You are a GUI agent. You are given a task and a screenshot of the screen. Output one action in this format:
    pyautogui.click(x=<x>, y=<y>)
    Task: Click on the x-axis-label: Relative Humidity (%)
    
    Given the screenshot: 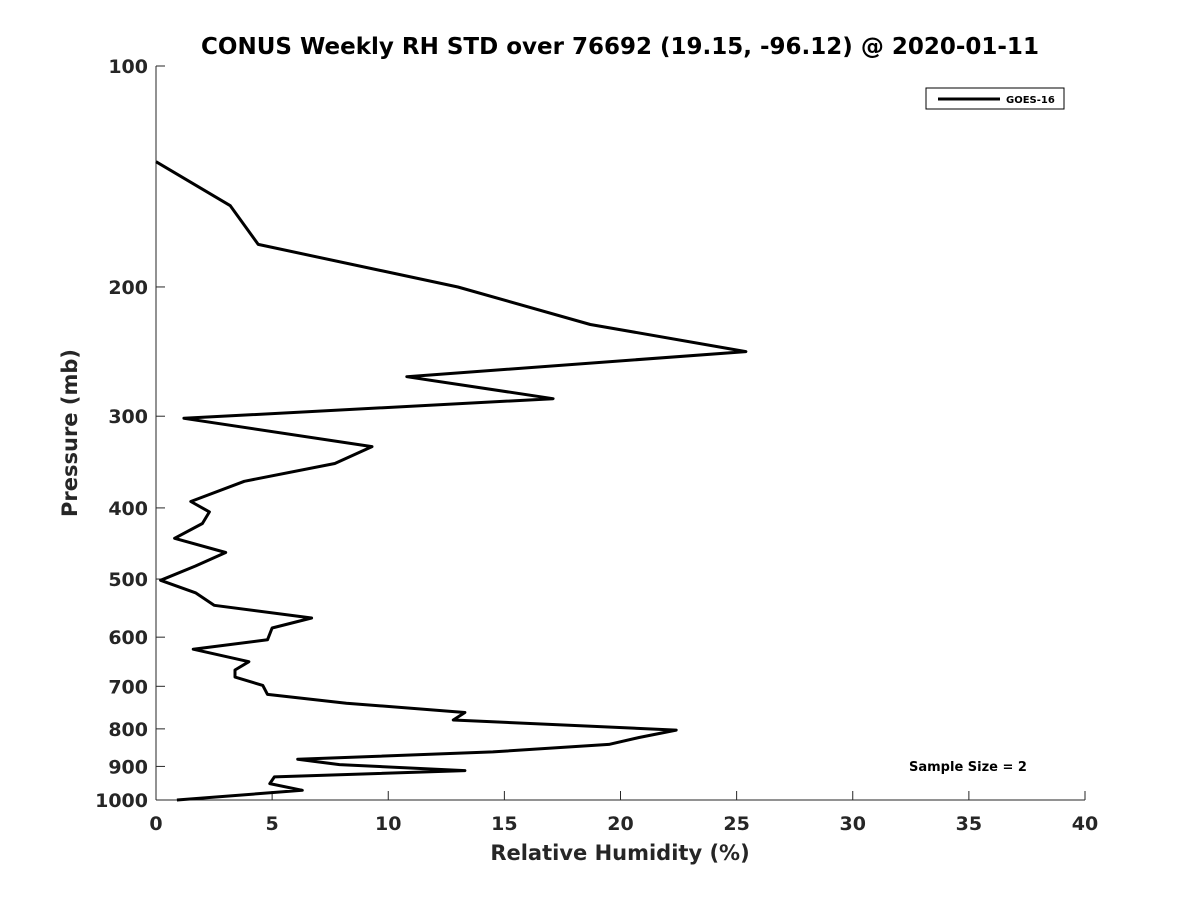 What is the action you would take?
    pyautogui.click(x=619, y=853)
    